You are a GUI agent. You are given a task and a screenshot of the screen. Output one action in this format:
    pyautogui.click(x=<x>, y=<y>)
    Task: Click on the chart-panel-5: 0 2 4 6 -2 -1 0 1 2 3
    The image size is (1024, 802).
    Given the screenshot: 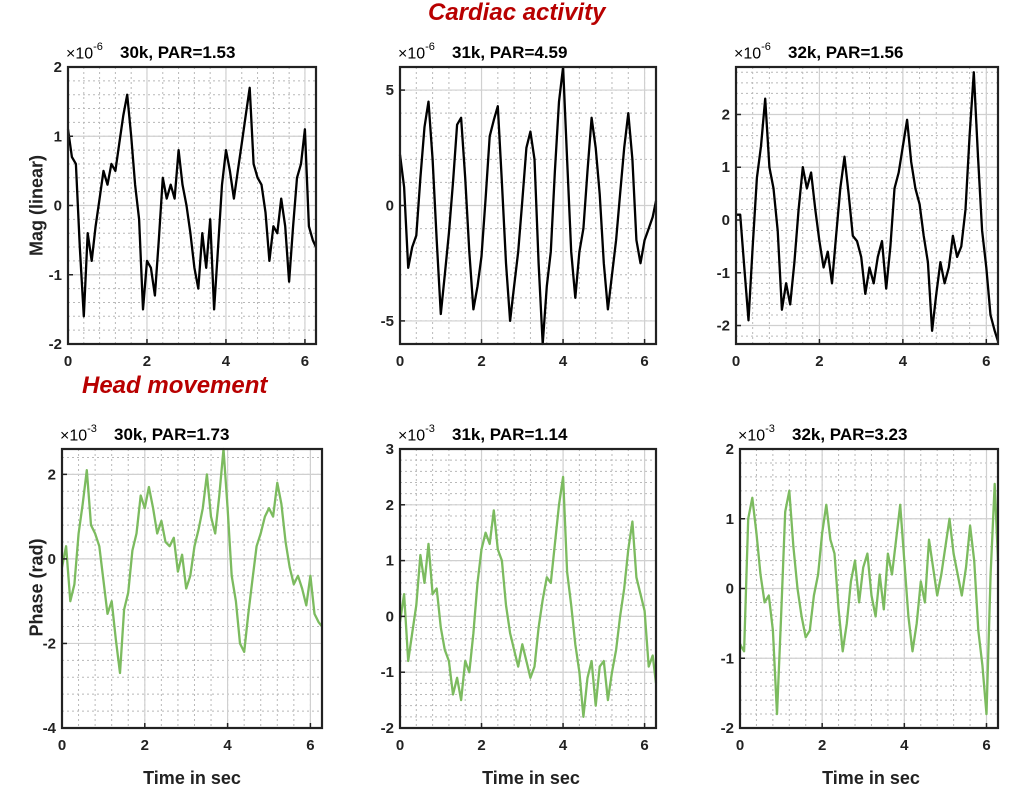 What is the action you would take?
    pyautogui.click(x=519, y=597)
    